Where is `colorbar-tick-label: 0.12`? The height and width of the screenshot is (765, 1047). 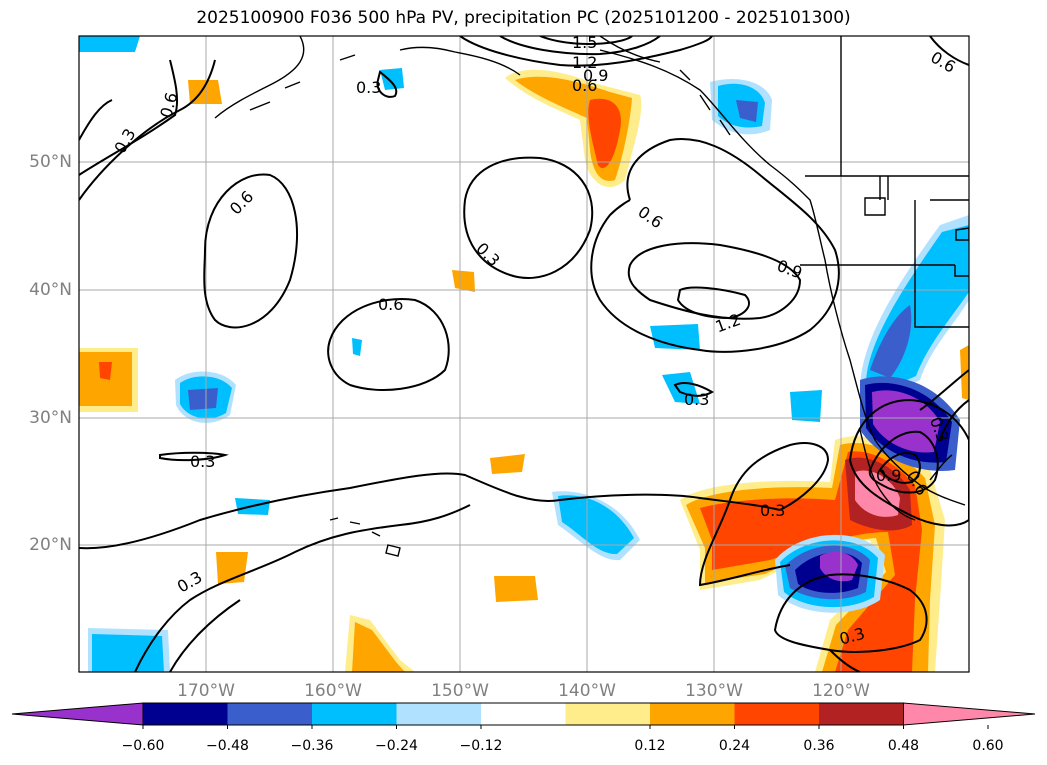 colorbar-tick-label: 0.12 is located at coordinates (650, 746).